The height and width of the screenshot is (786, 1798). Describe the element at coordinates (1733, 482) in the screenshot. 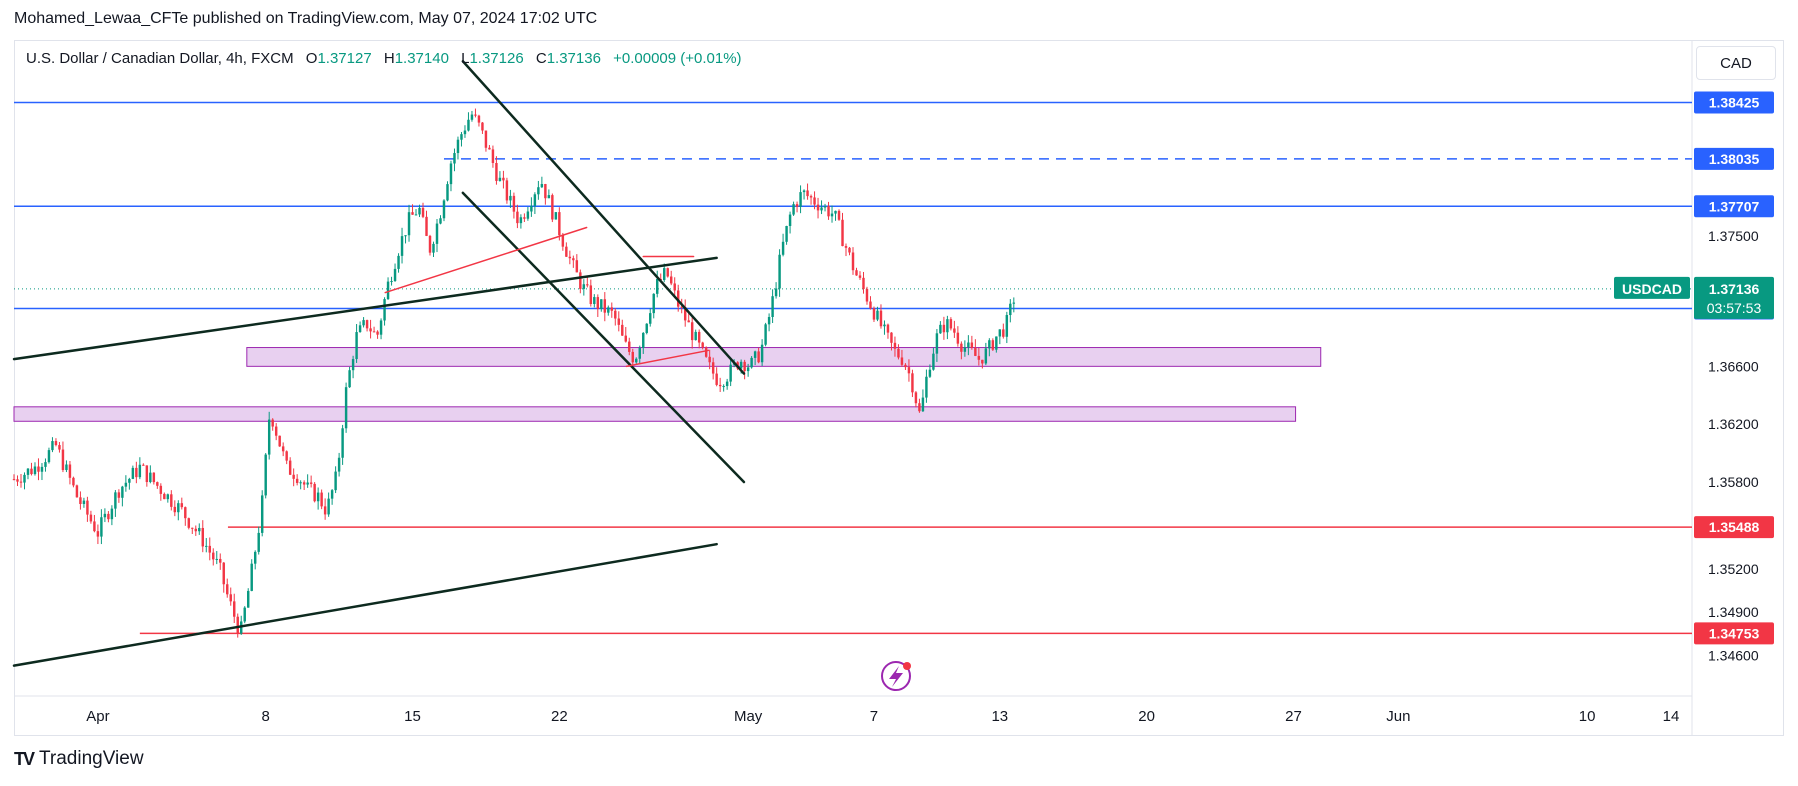

I see `y-tick-label: 1.35800` at that location.